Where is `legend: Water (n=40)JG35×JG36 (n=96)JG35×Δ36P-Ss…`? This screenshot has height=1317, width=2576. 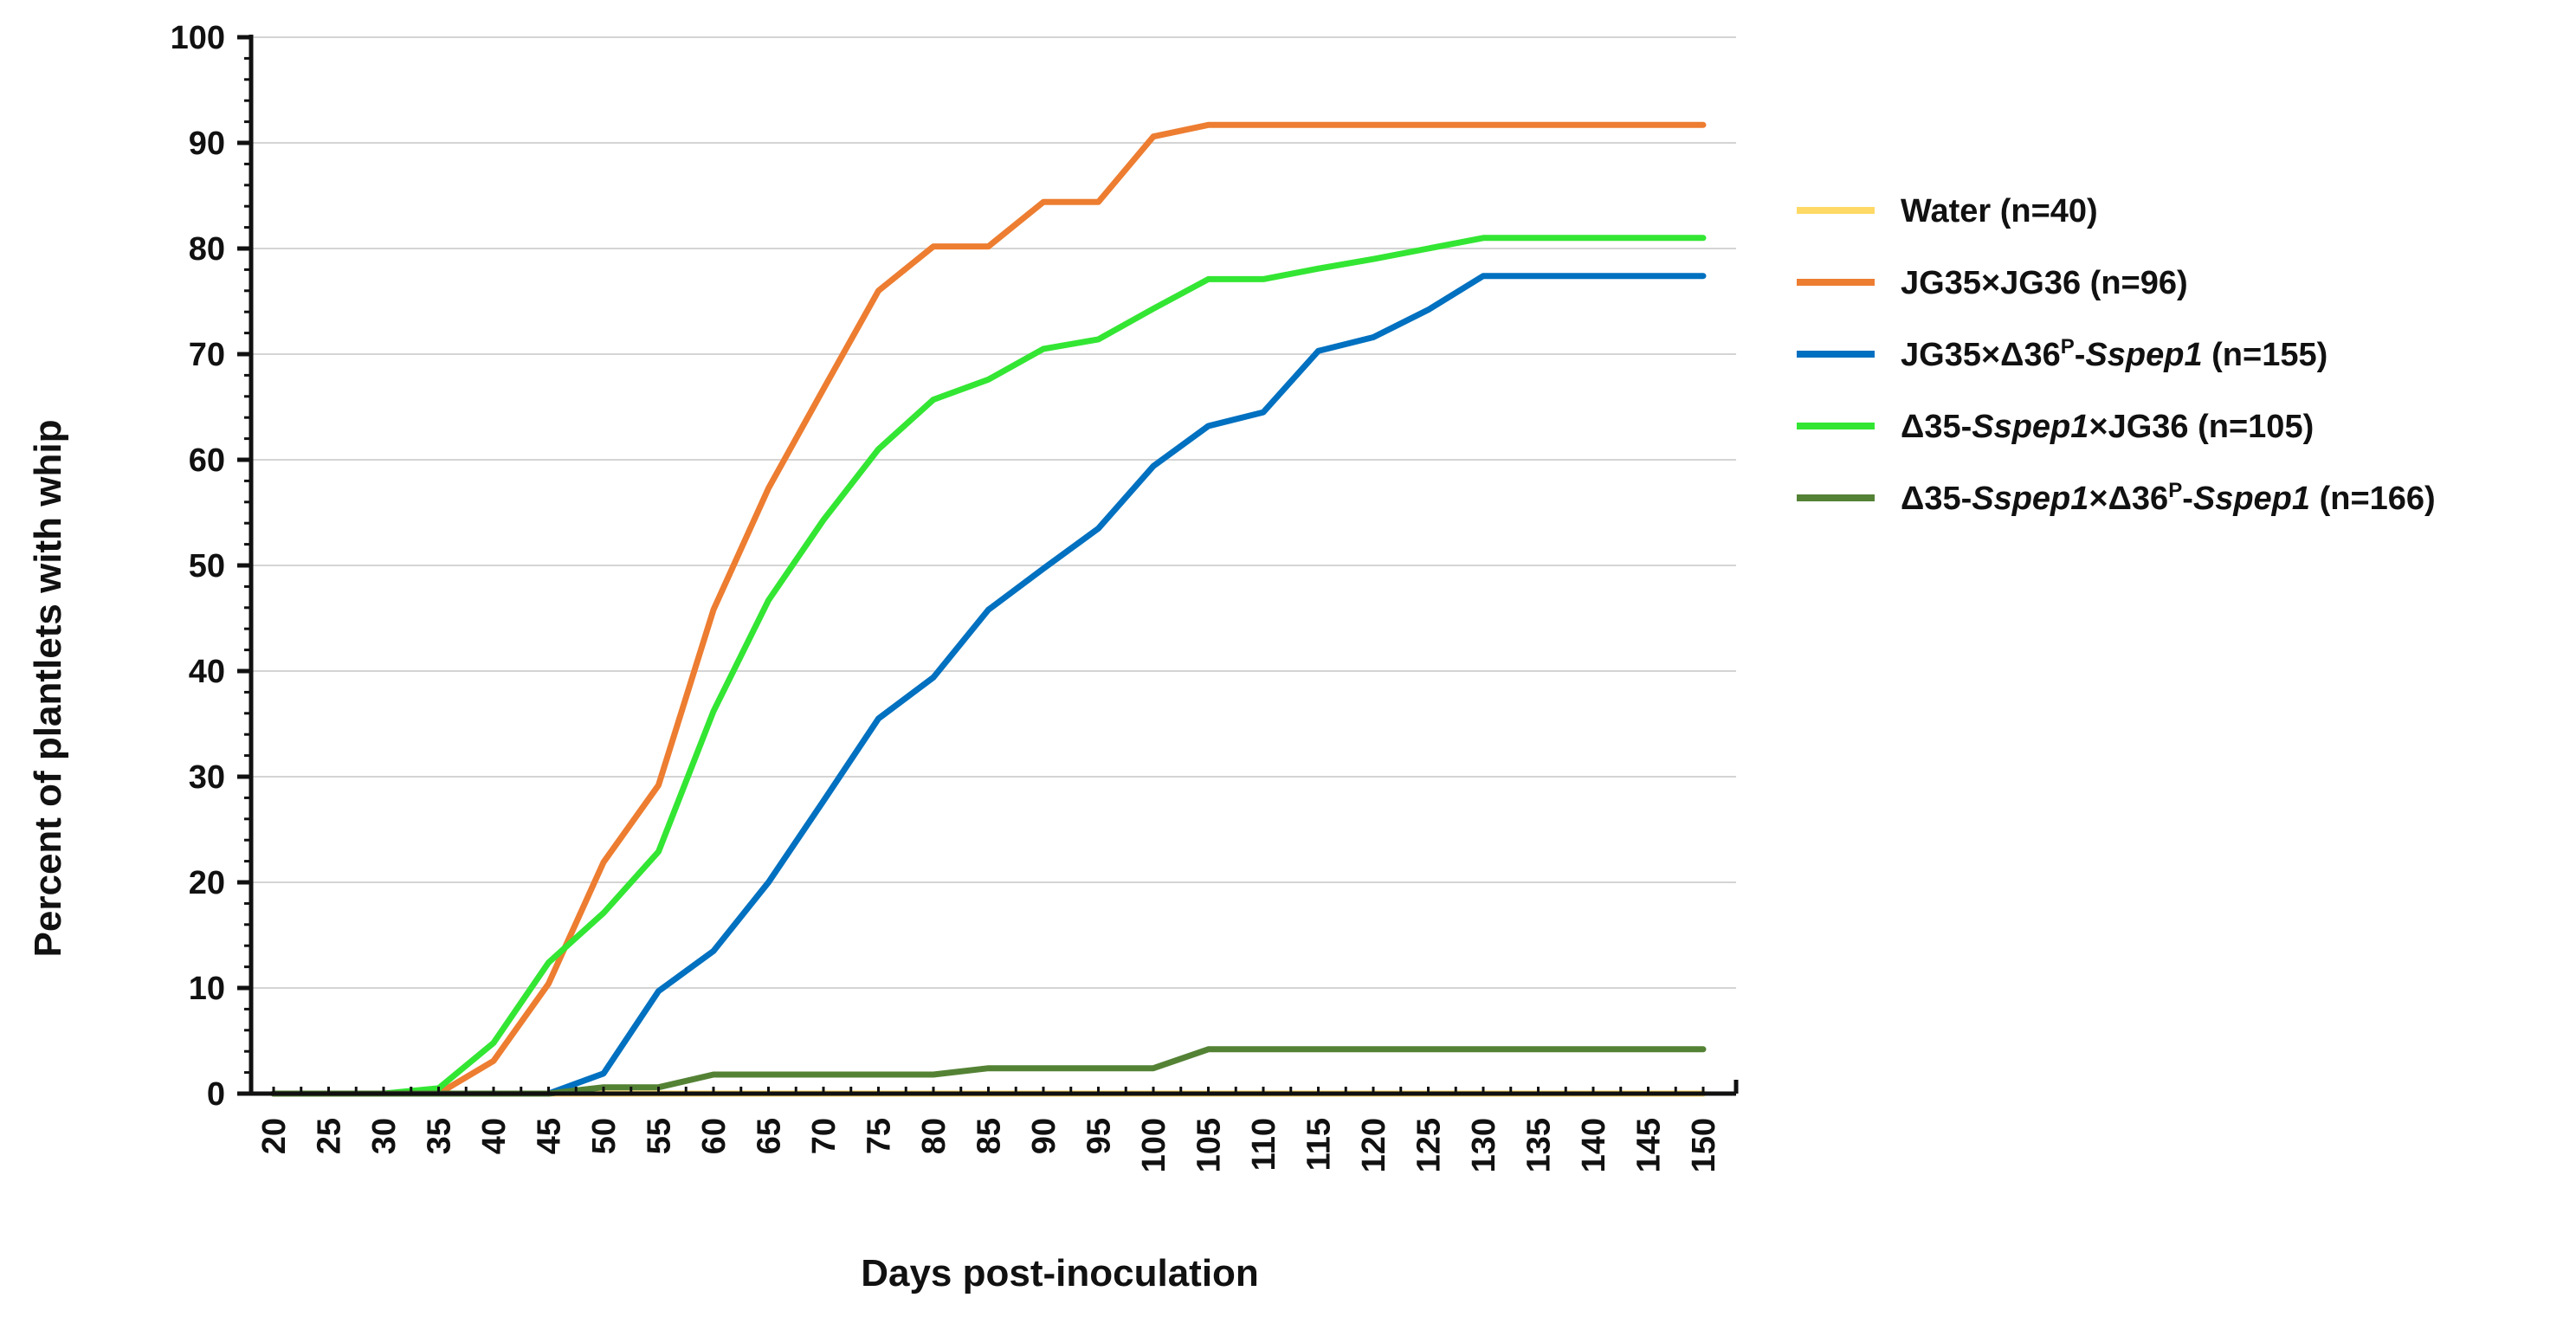 legend: Water (n=40)JG35×JG36 (n=96)JG35×Δ36P-Ss… is located at coordinates (2116, 355).